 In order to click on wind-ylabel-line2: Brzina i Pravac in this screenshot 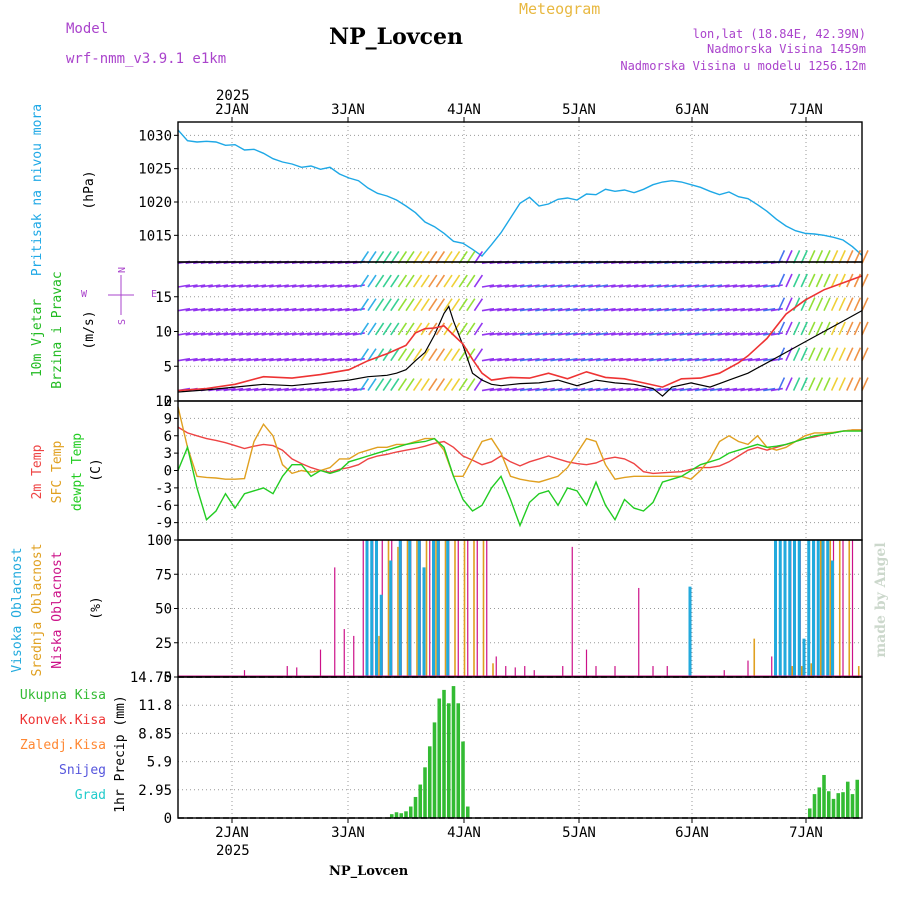, I will do `click(57, 329)`.